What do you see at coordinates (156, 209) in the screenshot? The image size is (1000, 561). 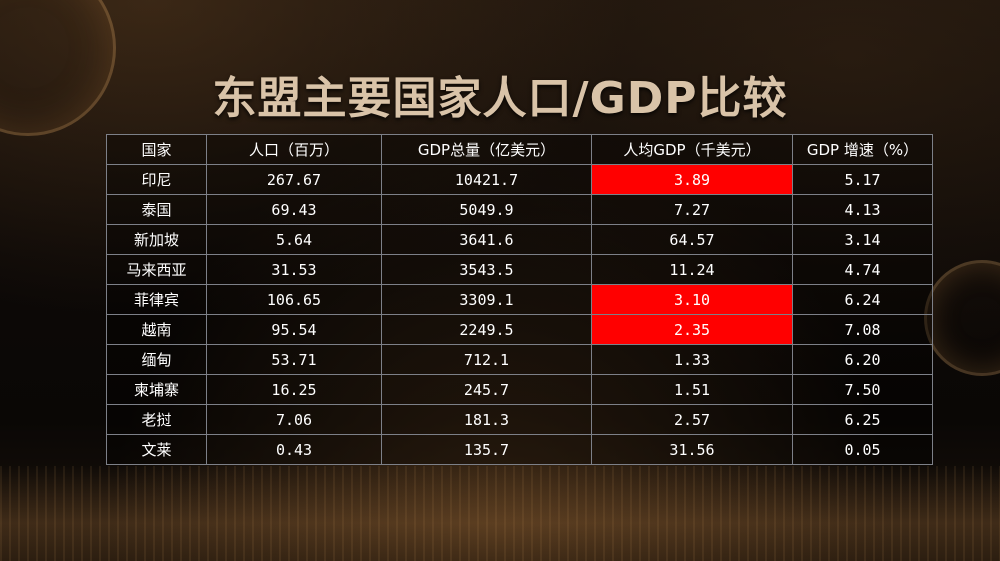 I see `cell-country: 泰国` at bounding box center [156, 209].